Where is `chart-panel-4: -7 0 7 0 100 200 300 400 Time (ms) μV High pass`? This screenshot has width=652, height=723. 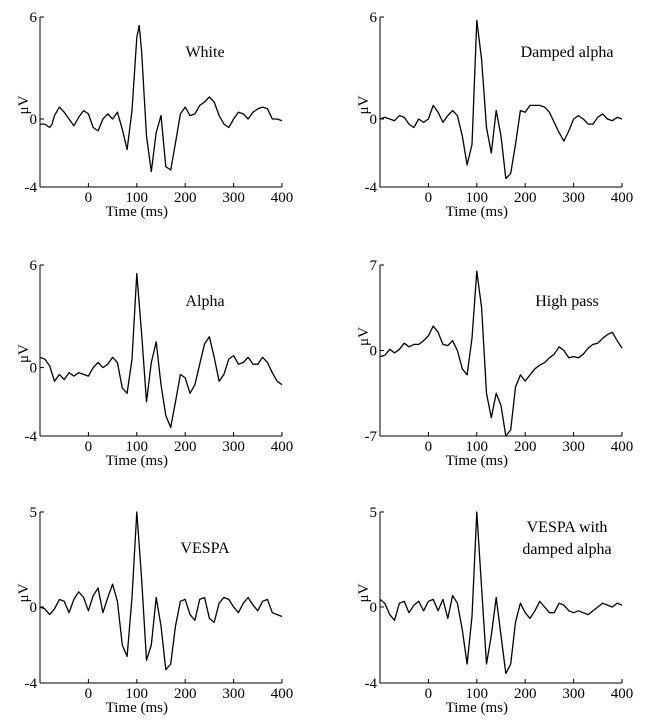
chart-panel-4: -7 0 7 0 100 200 300 400 Time (ms) μV High pass is located at coordinates (494, 363).